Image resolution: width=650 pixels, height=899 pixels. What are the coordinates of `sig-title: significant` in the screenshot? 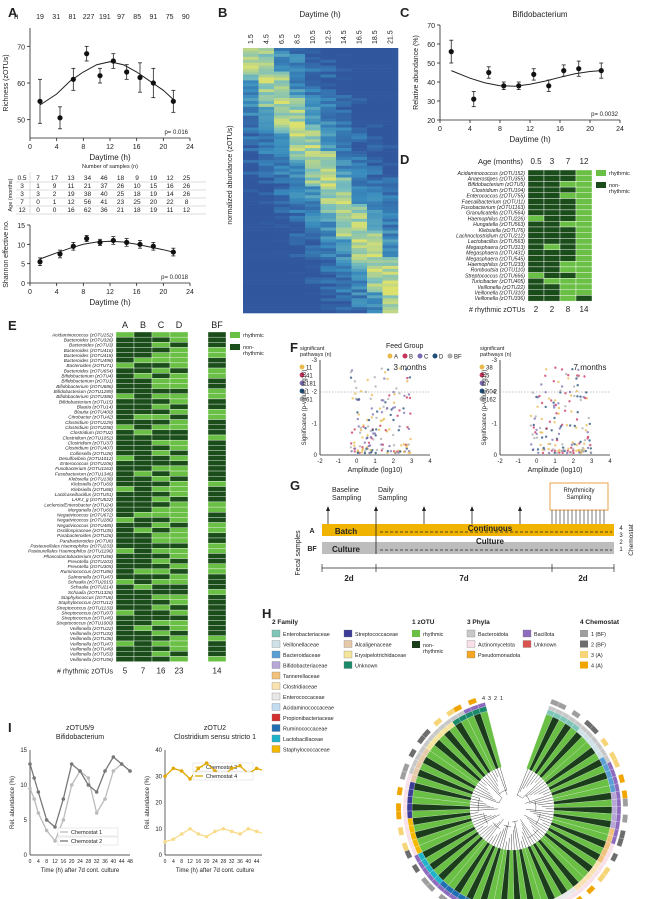 It's located at (492, 349).